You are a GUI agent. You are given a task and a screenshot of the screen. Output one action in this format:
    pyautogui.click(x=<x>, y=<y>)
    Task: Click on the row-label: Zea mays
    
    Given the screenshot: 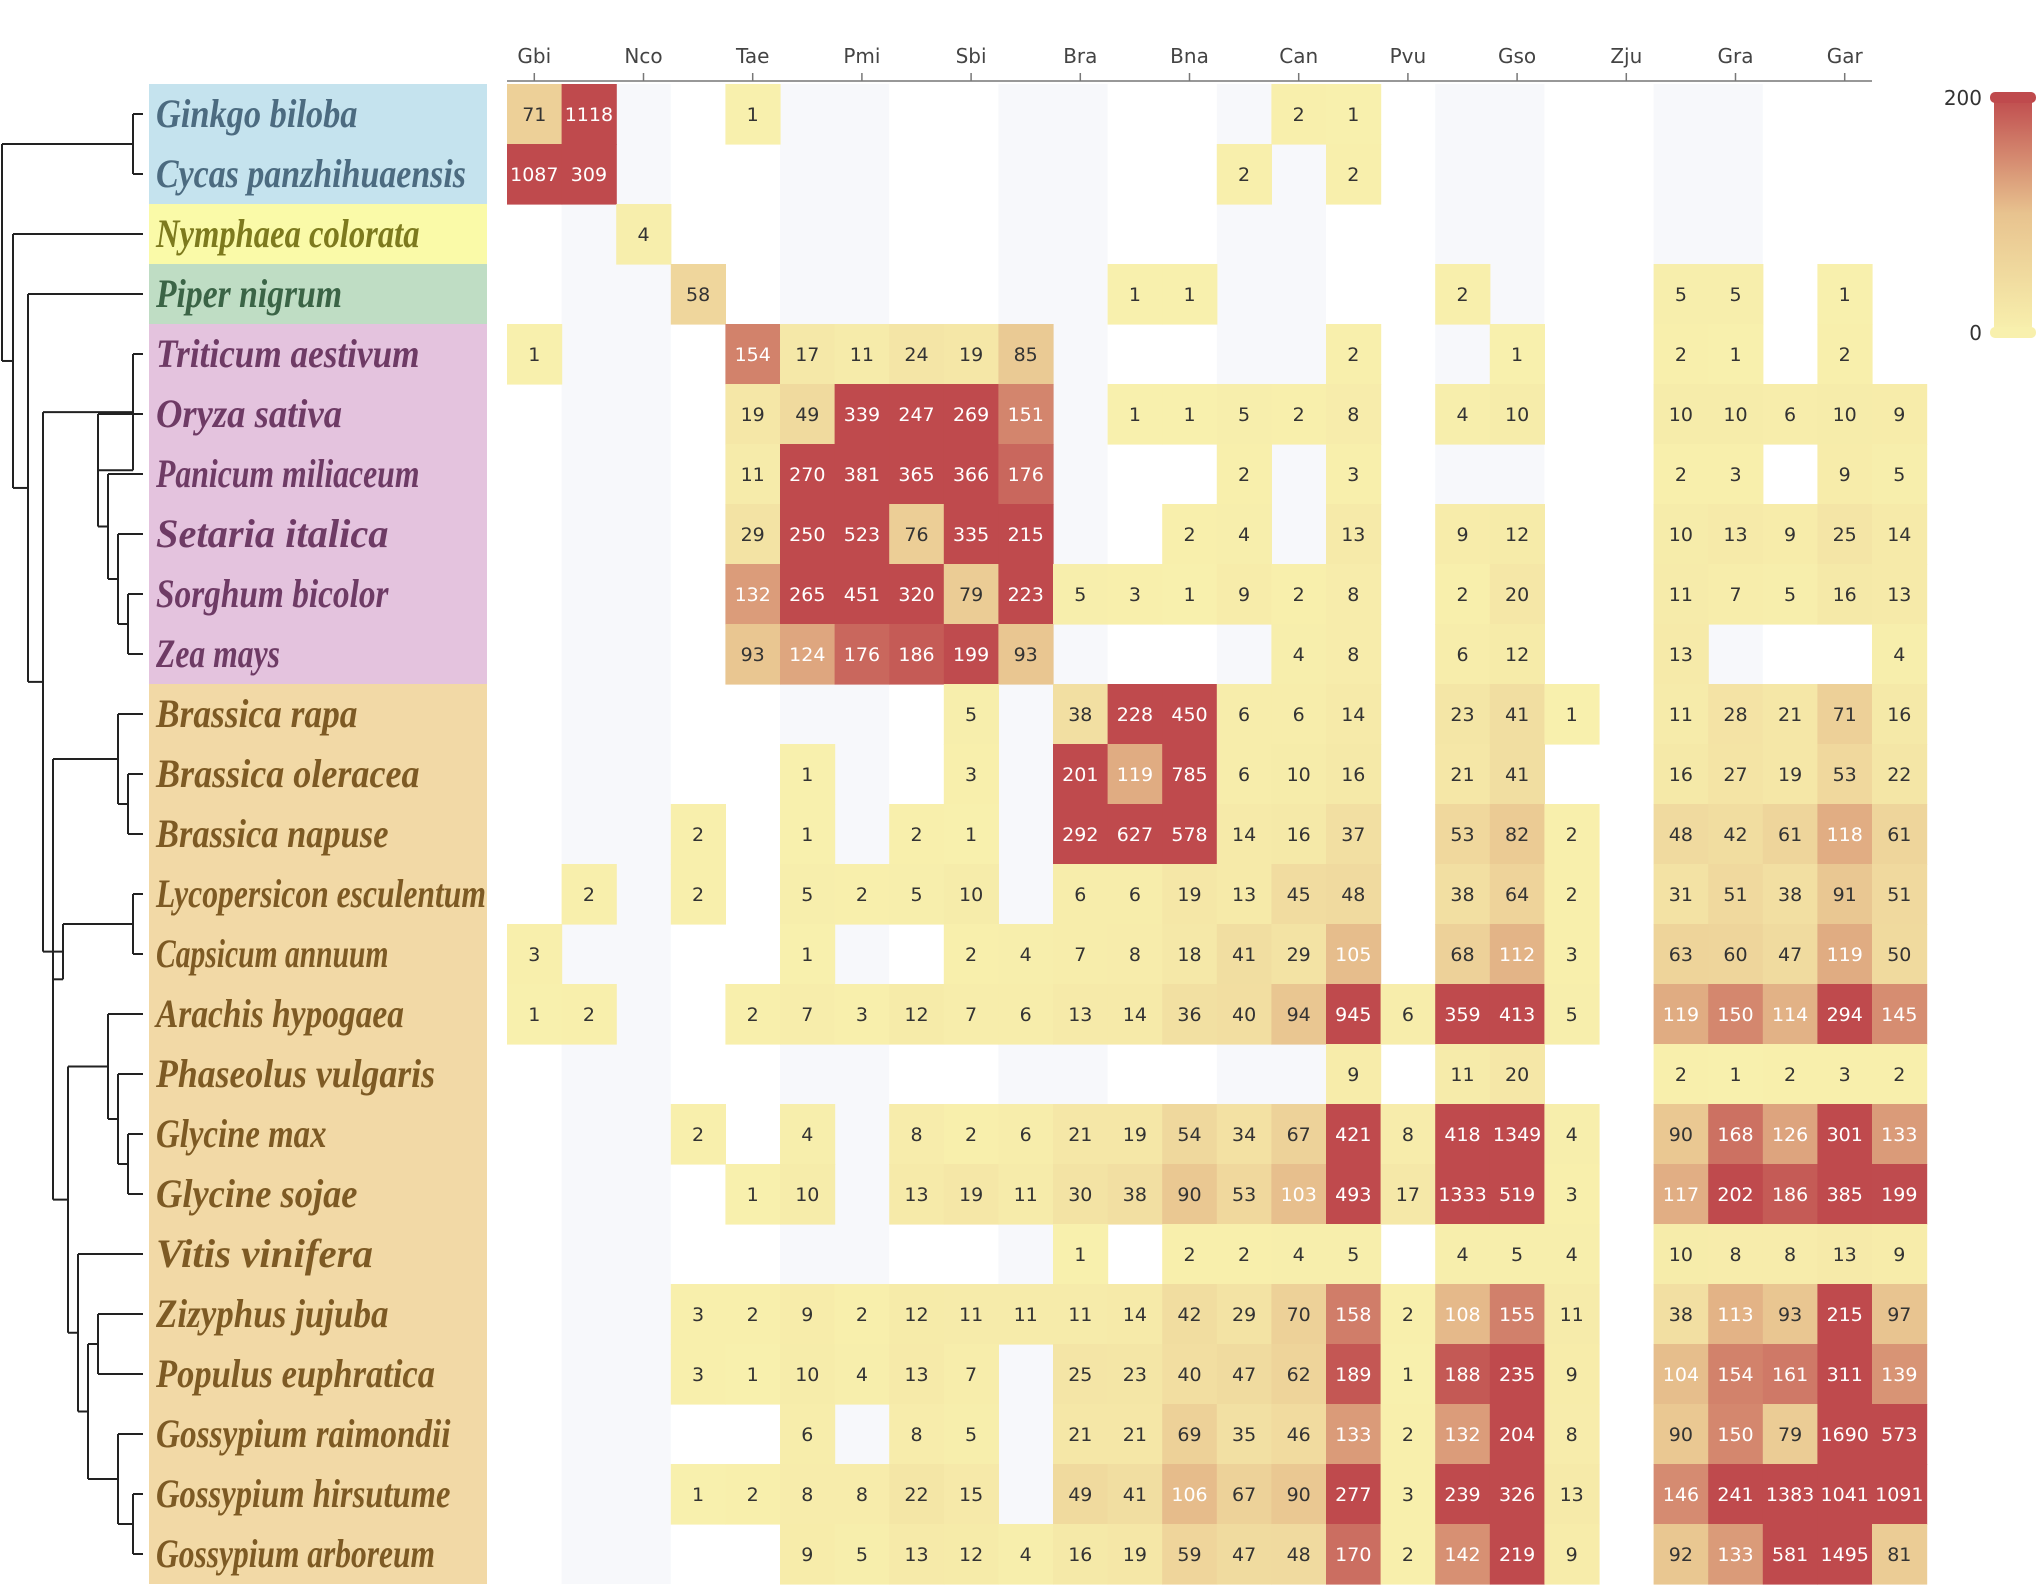 What is the action you would take?
    pyautogui.click(x=217, y=653)
    